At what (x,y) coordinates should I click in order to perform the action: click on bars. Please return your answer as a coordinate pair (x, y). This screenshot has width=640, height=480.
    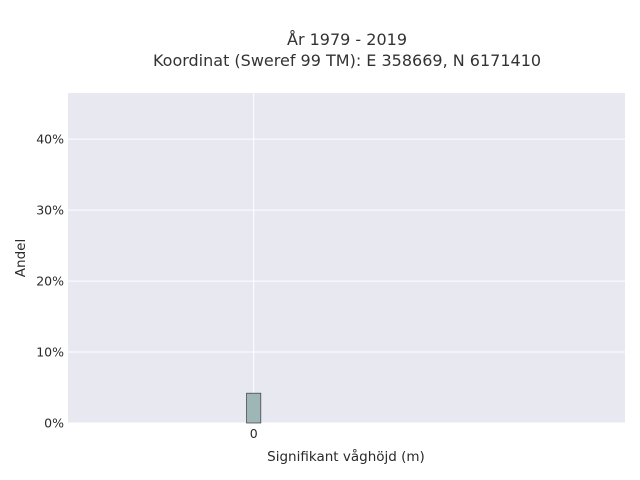
    Looking at the image, I should click on (254, 408).